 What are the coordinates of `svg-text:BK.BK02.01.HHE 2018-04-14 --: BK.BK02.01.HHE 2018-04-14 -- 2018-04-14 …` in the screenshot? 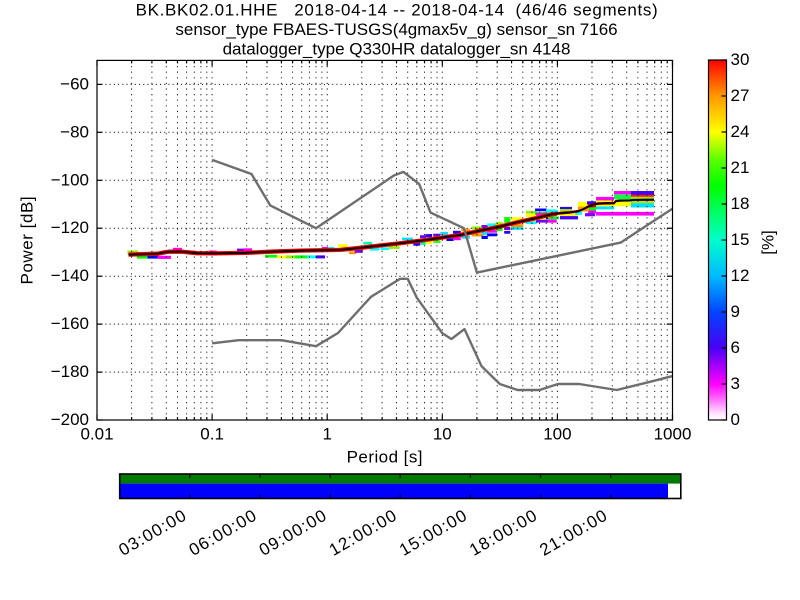 It's located at (397, 10).